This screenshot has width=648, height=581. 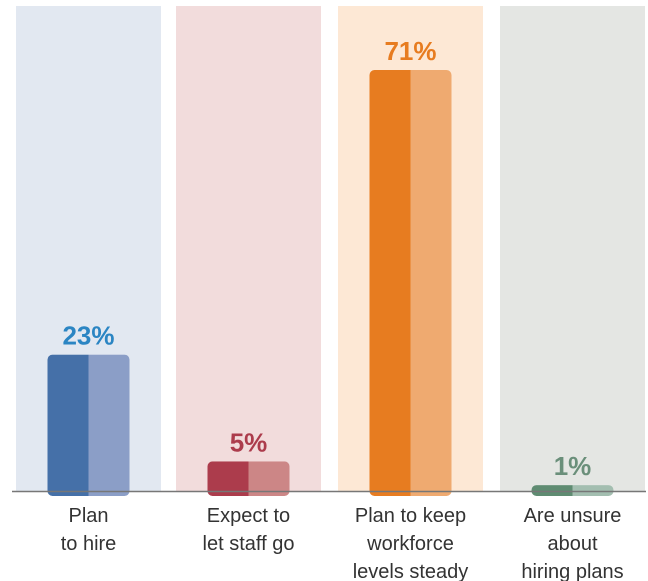 I want to click on value-label: 71%, so click(x=410, y=51).